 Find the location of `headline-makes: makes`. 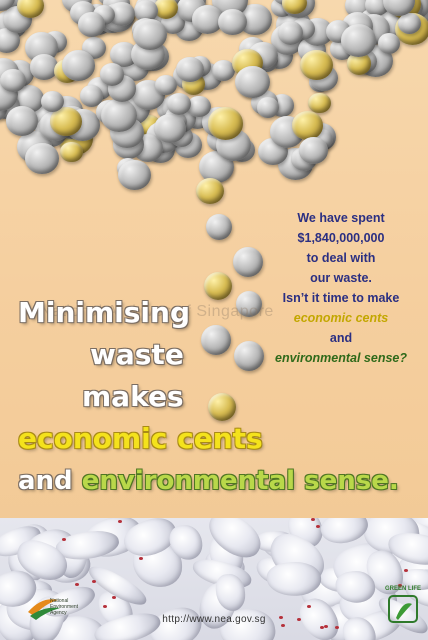

headline-makes: makes is located at coordinates (133, 396).